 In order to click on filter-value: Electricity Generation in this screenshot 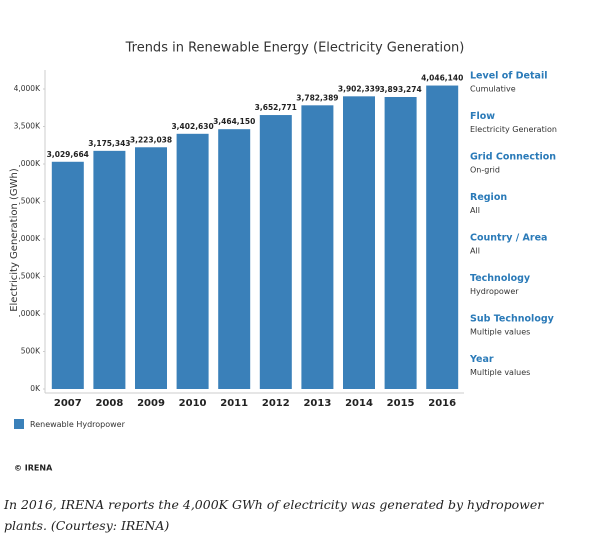, I will do `click(513, 129)`.